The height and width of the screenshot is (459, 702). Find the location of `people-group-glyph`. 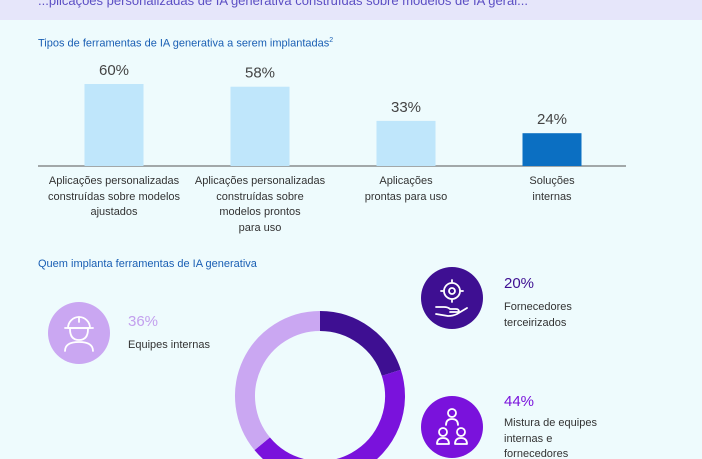

people-group-glyph is located at coordinates (452, 426).